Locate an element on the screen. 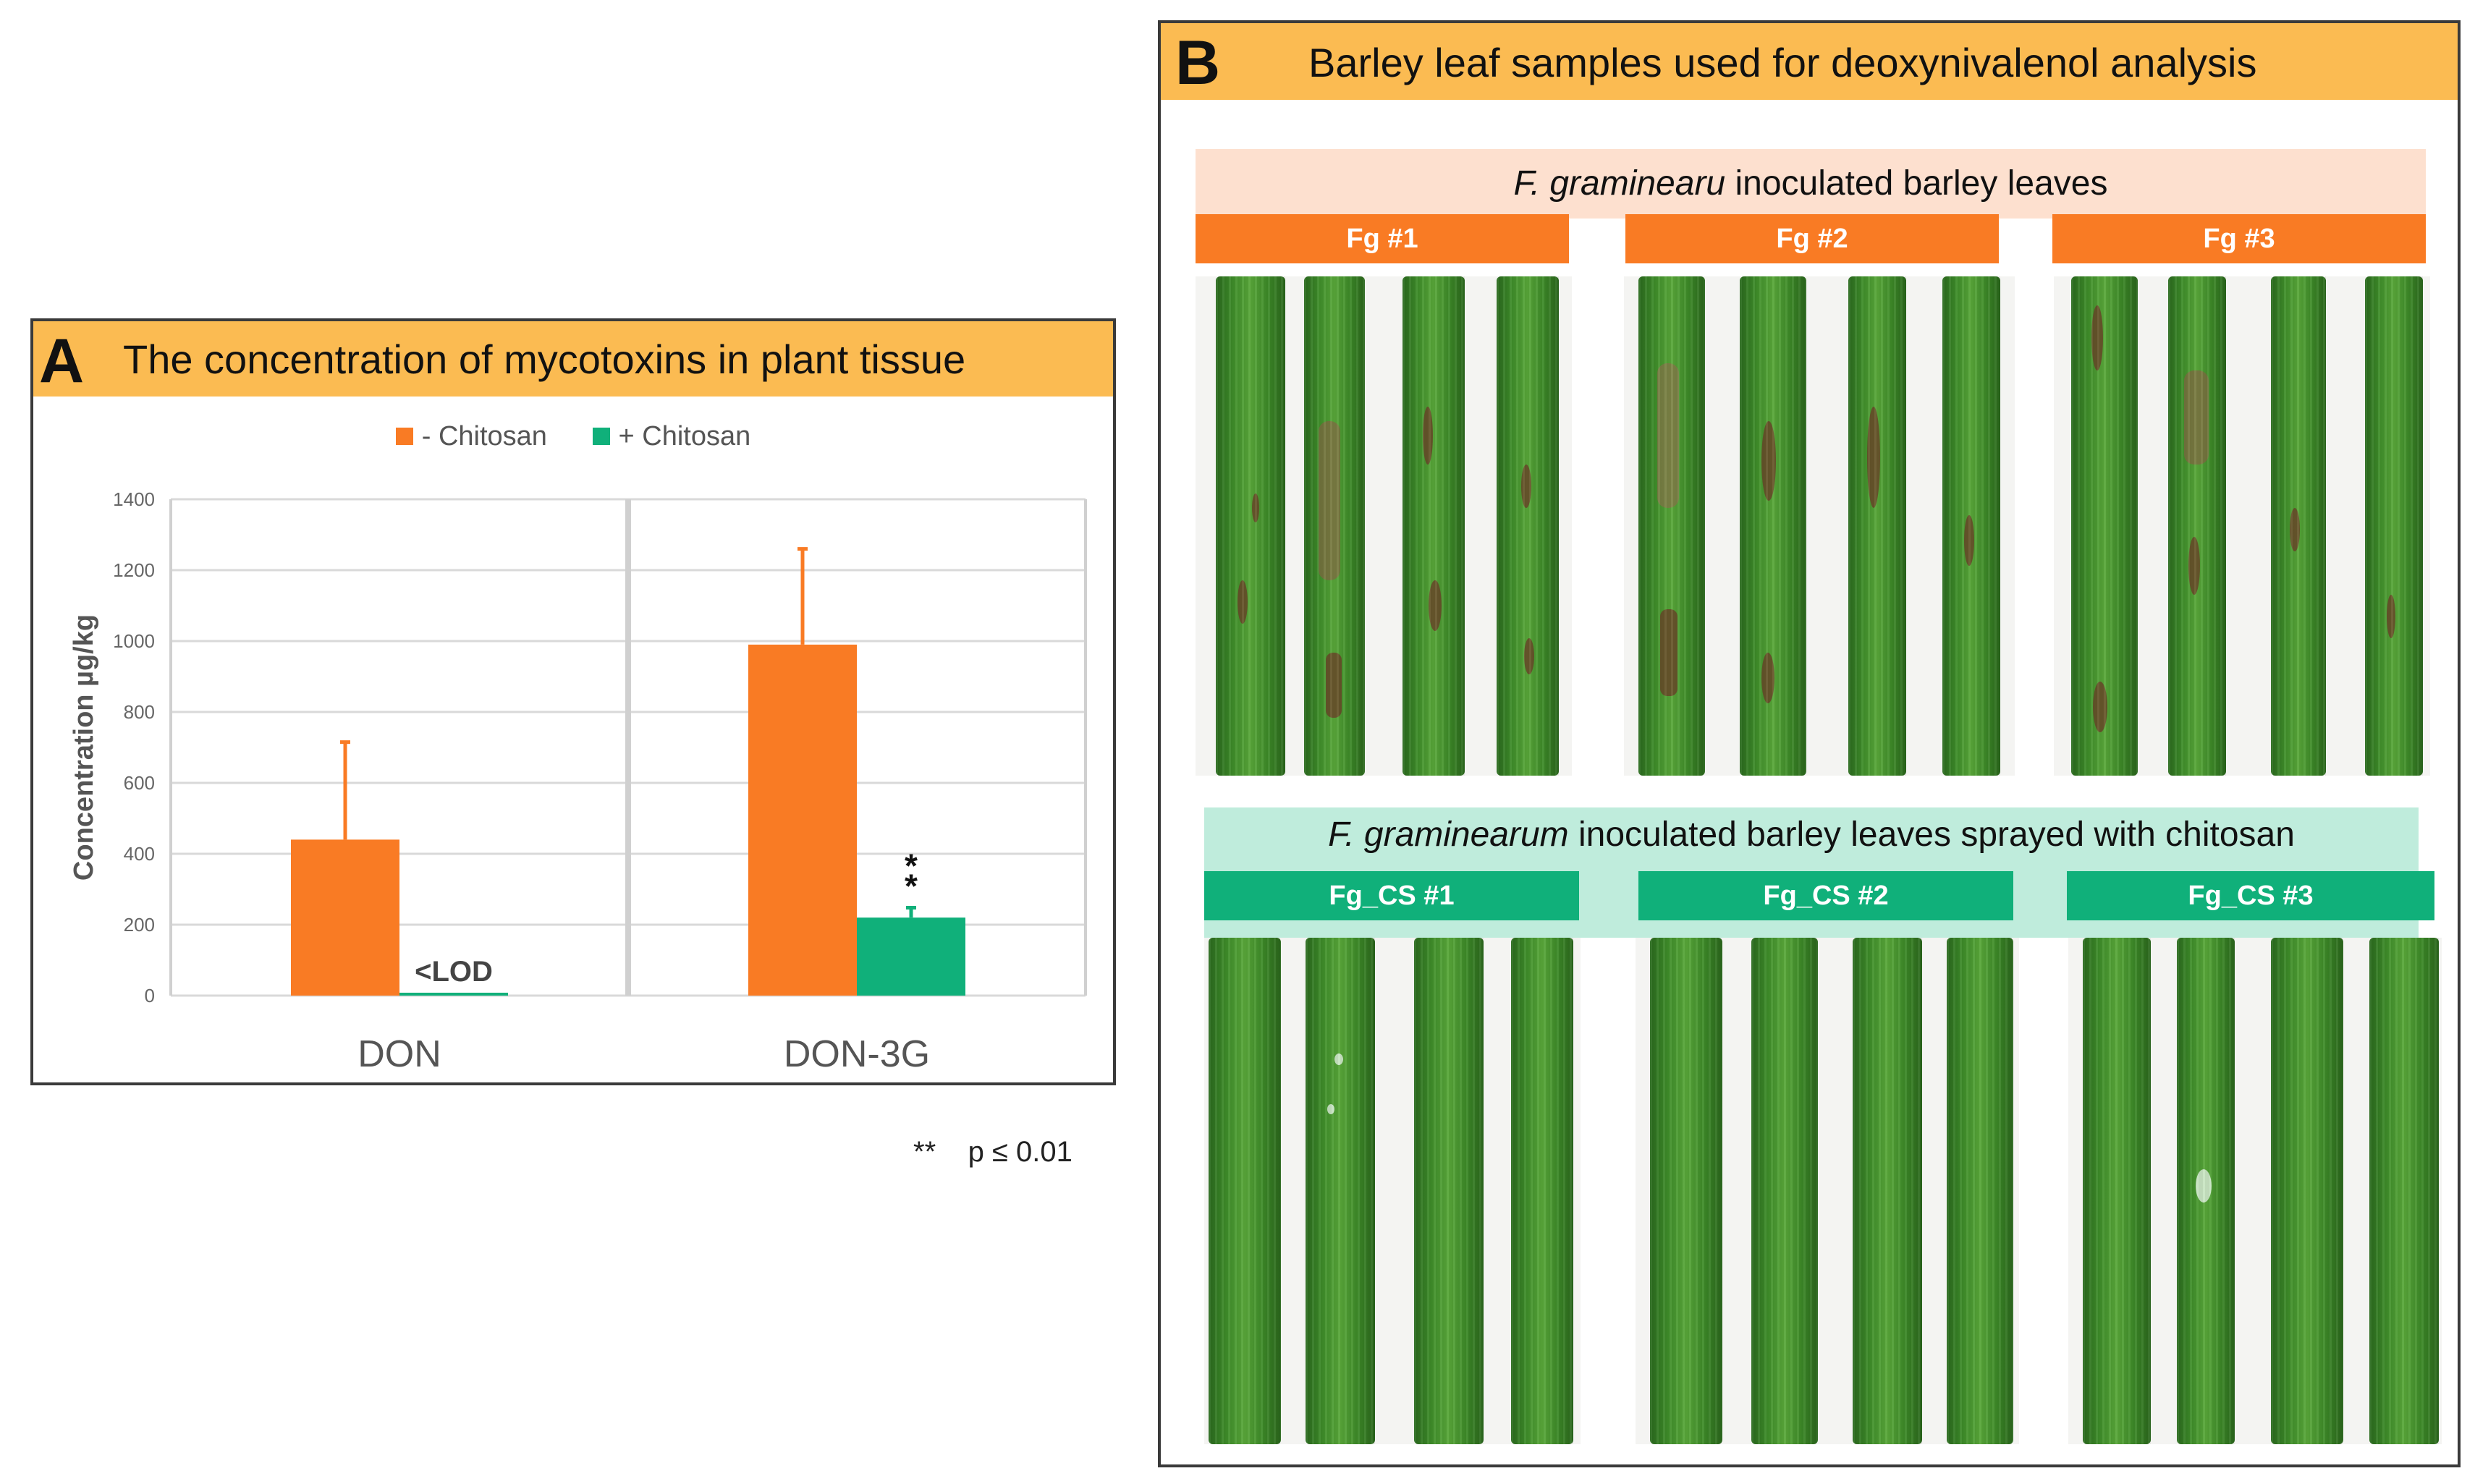 The height and width of the screenshot is (1484, 2475). group1-title-rest: inoculated barley leaves is located at coordinates (1917, 183).